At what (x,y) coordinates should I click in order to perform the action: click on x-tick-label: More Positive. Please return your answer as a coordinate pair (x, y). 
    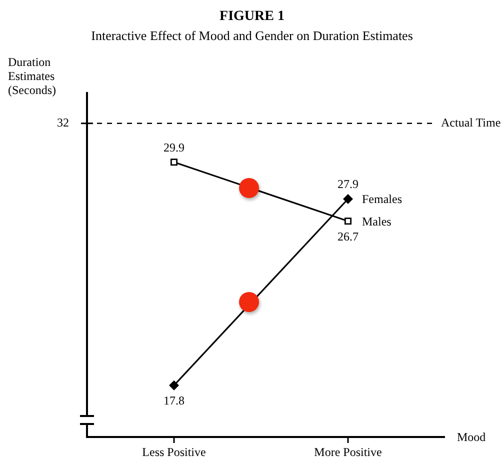
    Looking at the image, I should click on (348, 452).